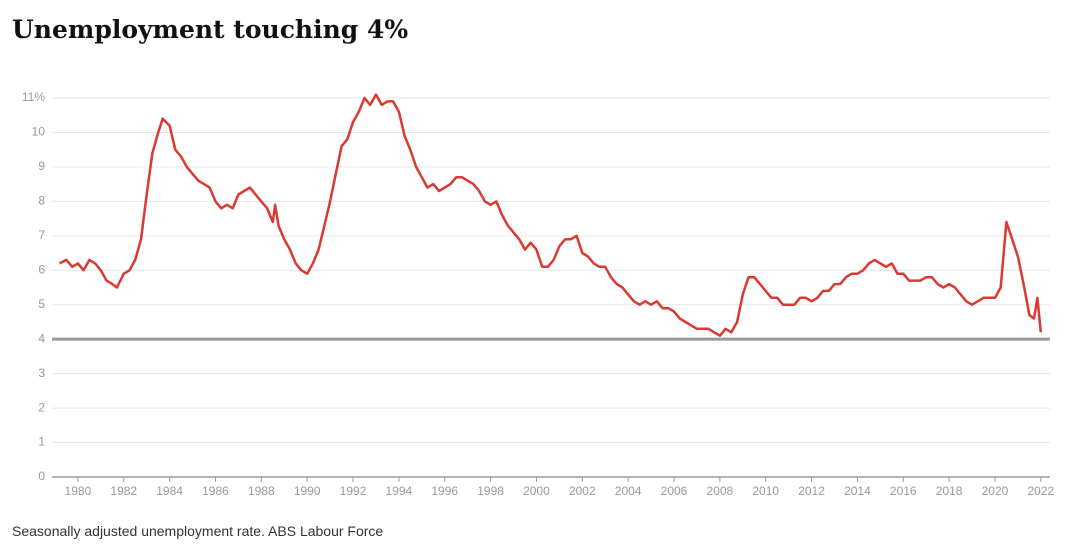 Image resolution: width=1067 pixels, height=551 pixels. Describe the element at coordinates (399, 491) in the screenshot. I see `x-tick-label: 1994` at that location.